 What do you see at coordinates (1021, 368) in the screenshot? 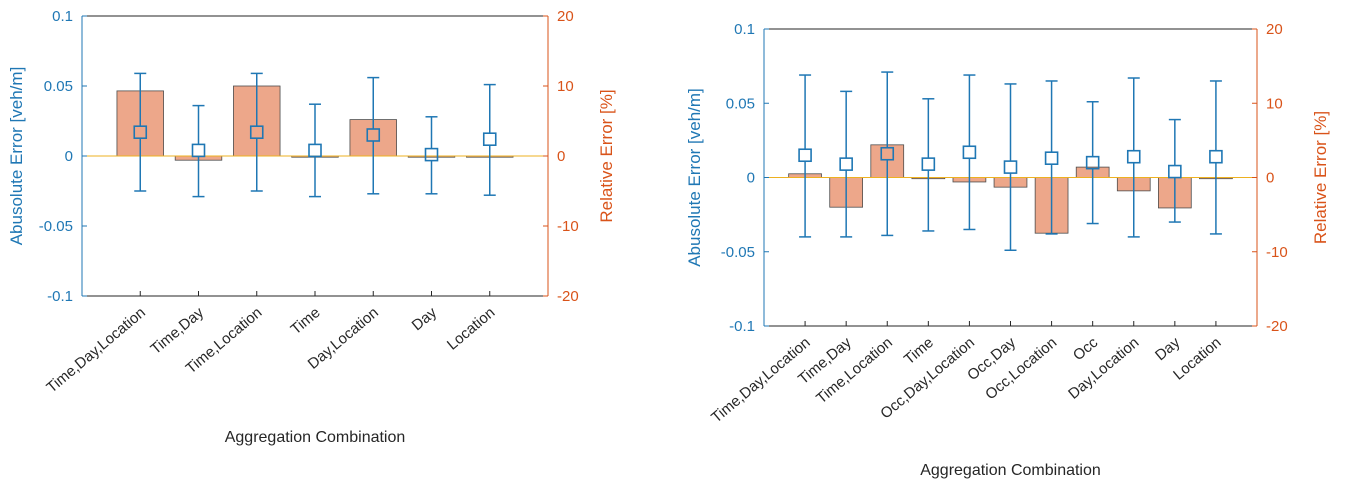
I see `x-tick-label: Occ,Location` at bounding box center [1021, 368].